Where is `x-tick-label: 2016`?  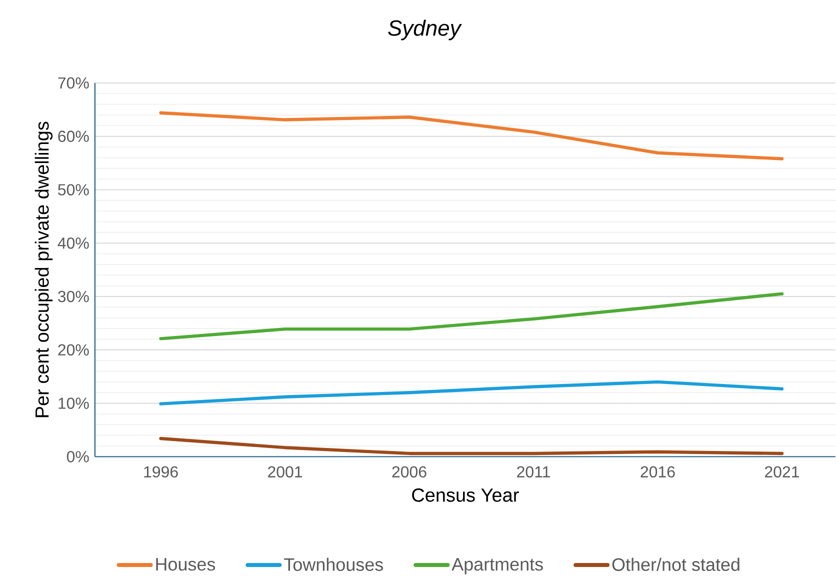 x-tick-label: 2016 is located at coordinates (657, 472).